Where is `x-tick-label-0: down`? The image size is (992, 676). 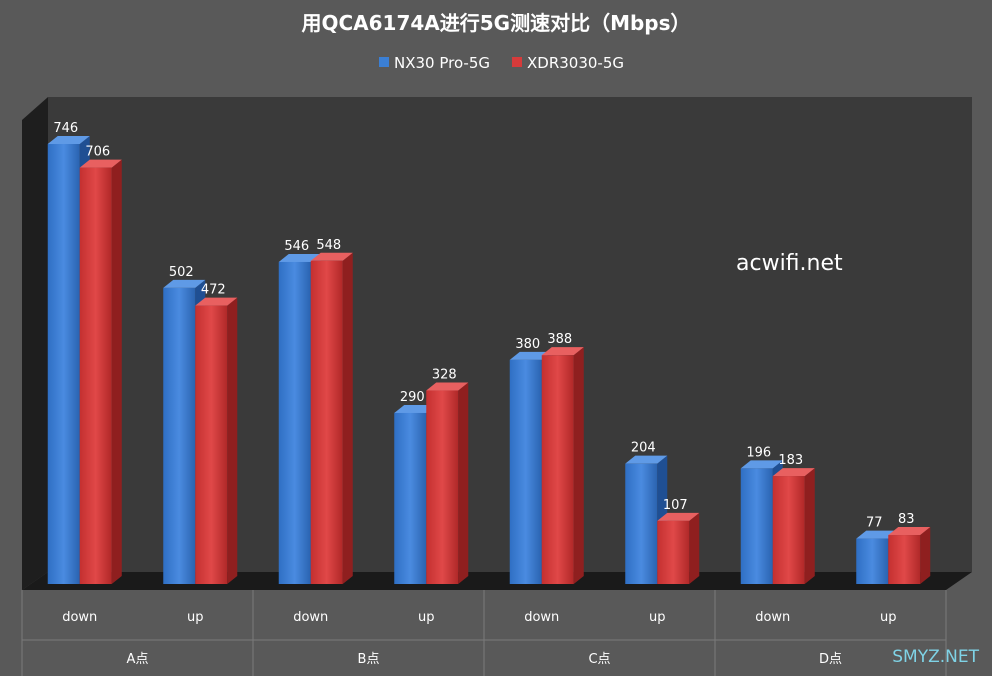
x-tick-label-0: down is located at coordinates (79, 617).